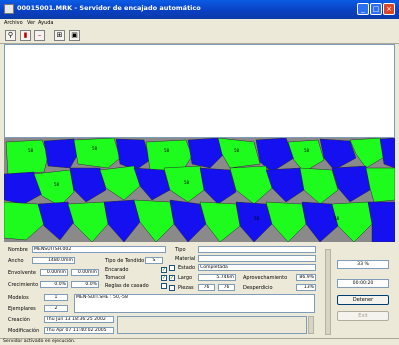 This screenshot has width=399, height=345. Describe the element at coordinates (46, 23) in the screenshot. I see `menu-ayuda: Ayuda` at that location.